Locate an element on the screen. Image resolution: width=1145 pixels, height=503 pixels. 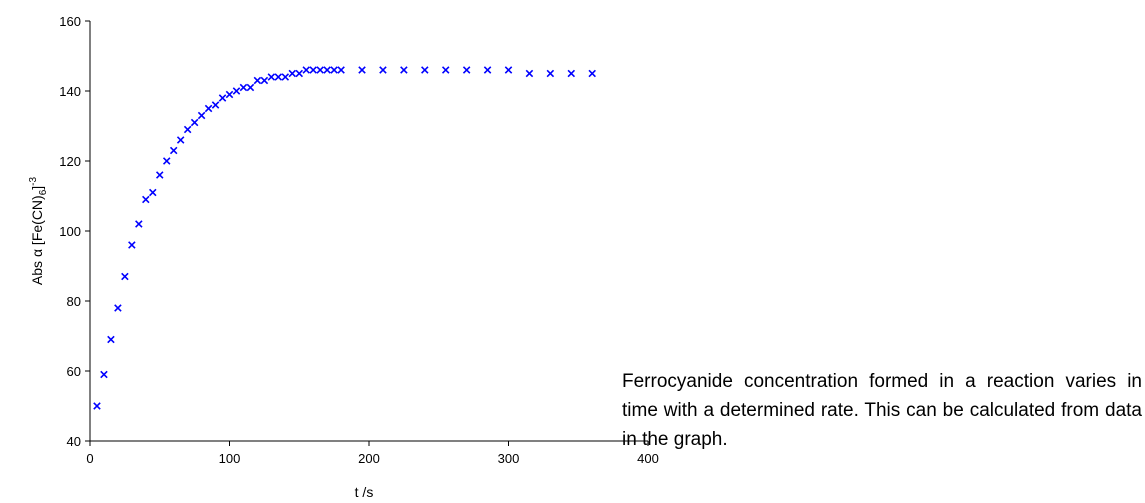
x-tick-label: 0 is located at coordinates (89, 458).